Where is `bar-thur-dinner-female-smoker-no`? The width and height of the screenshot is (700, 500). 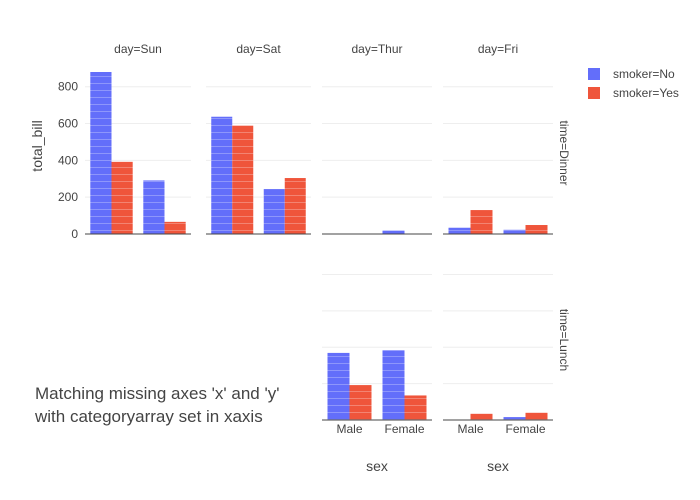 bar-thur-dinner-female-smoker-no is located at coordinates (393, 232).